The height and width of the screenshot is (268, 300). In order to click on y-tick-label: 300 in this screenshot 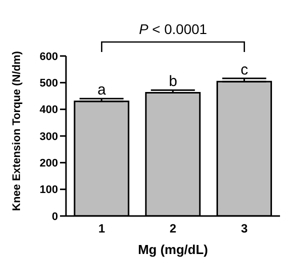, I will do `click(49, 136)`.